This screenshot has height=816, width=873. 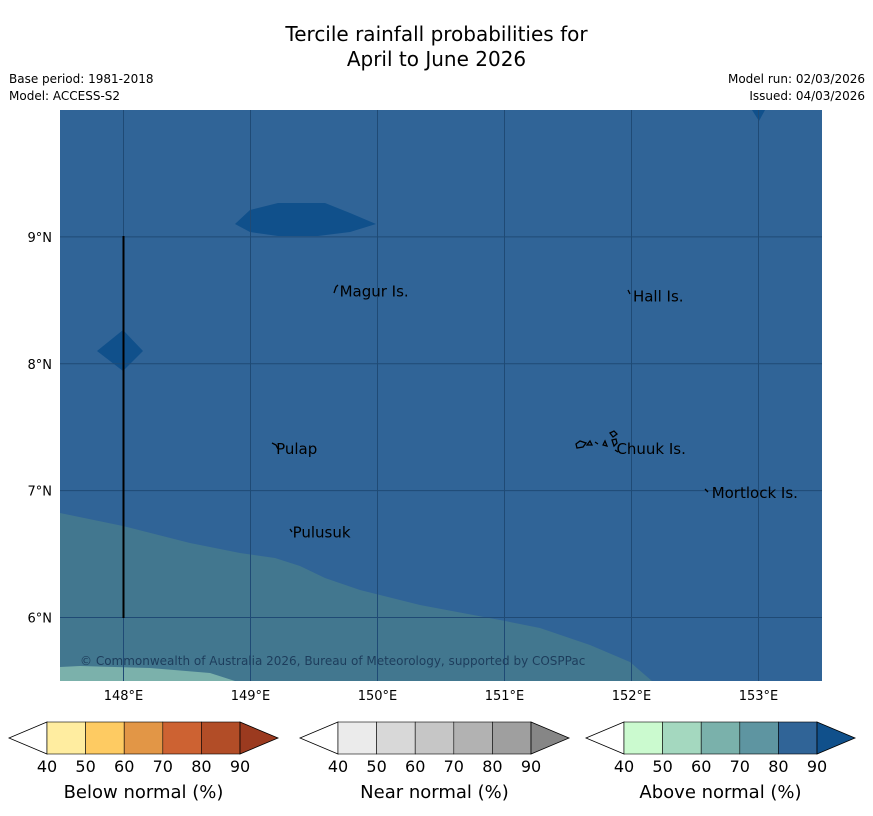 I want to click on base-period: Base period: 1981-2018, so click(x=81, y=79).